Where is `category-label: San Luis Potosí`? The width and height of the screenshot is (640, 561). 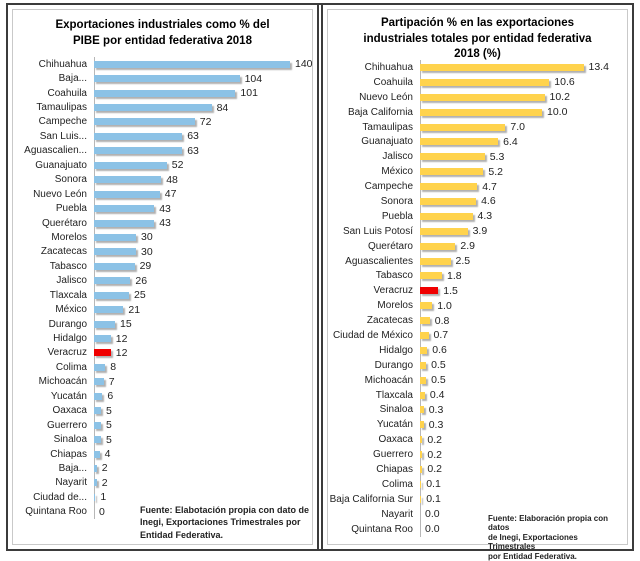 category-label: San Luis Potosí is located at coordinates (377, 231).